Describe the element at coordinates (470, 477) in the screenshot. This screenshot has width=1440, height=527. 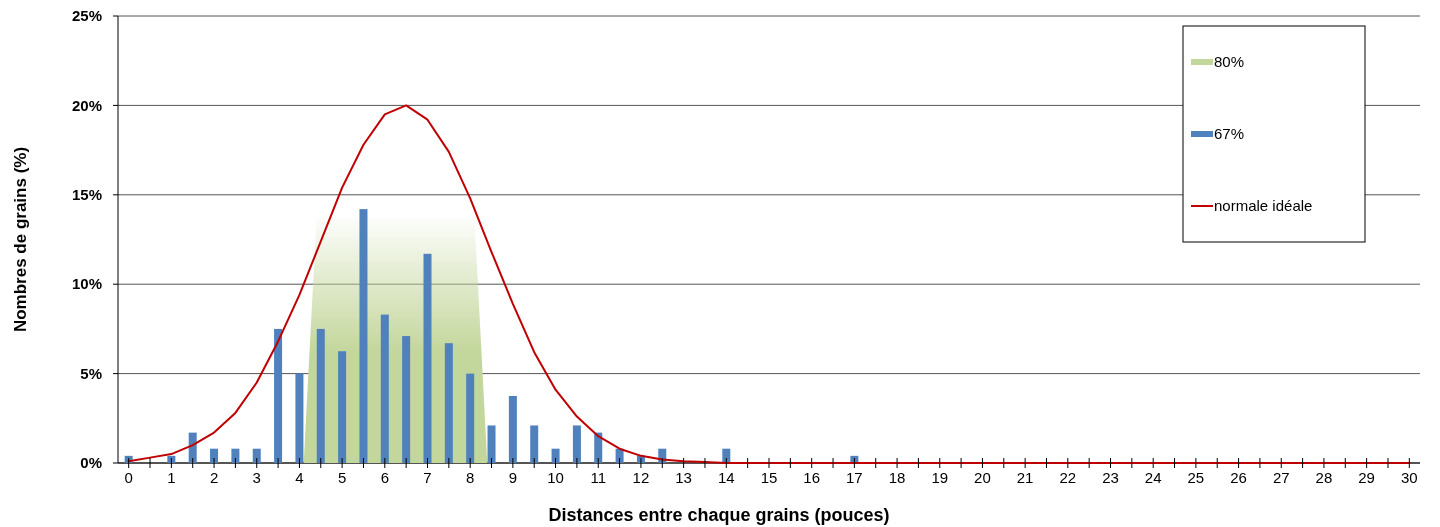
I see `x-tick-label: 8` at that location.